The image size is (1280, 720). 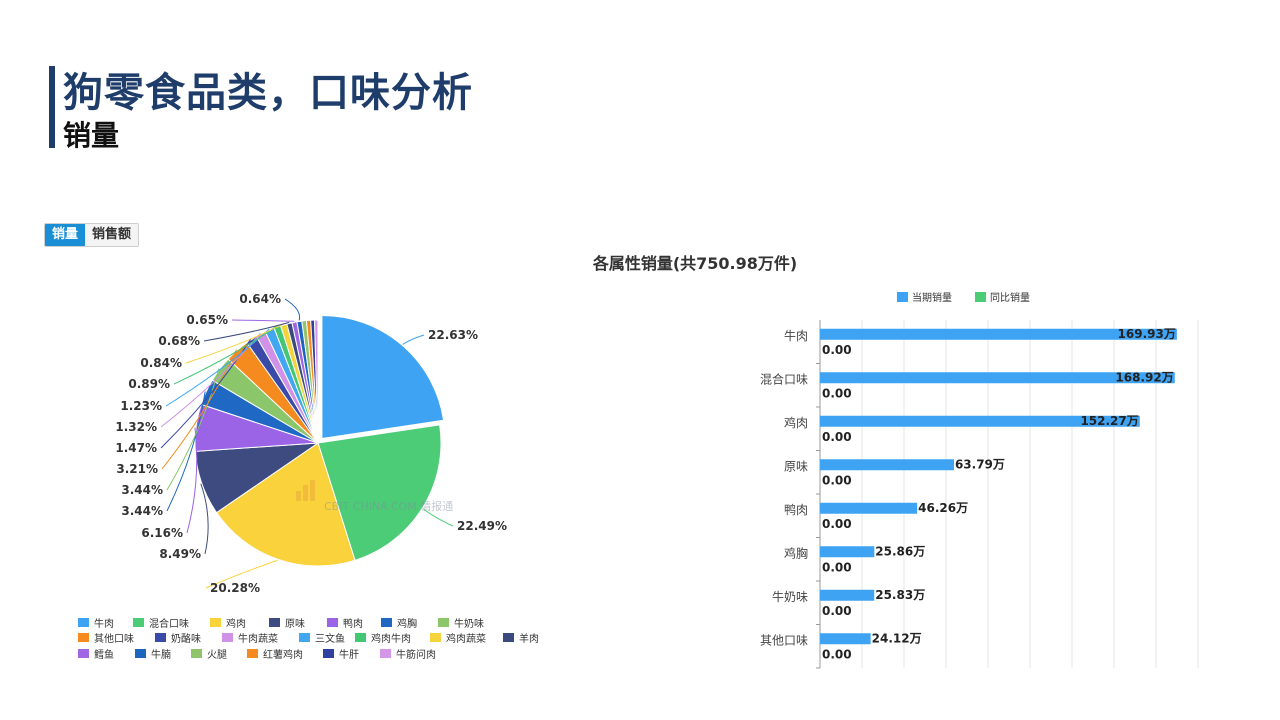 I want to click on pie-data-label: 0.84%, so click(x=161, y=363).